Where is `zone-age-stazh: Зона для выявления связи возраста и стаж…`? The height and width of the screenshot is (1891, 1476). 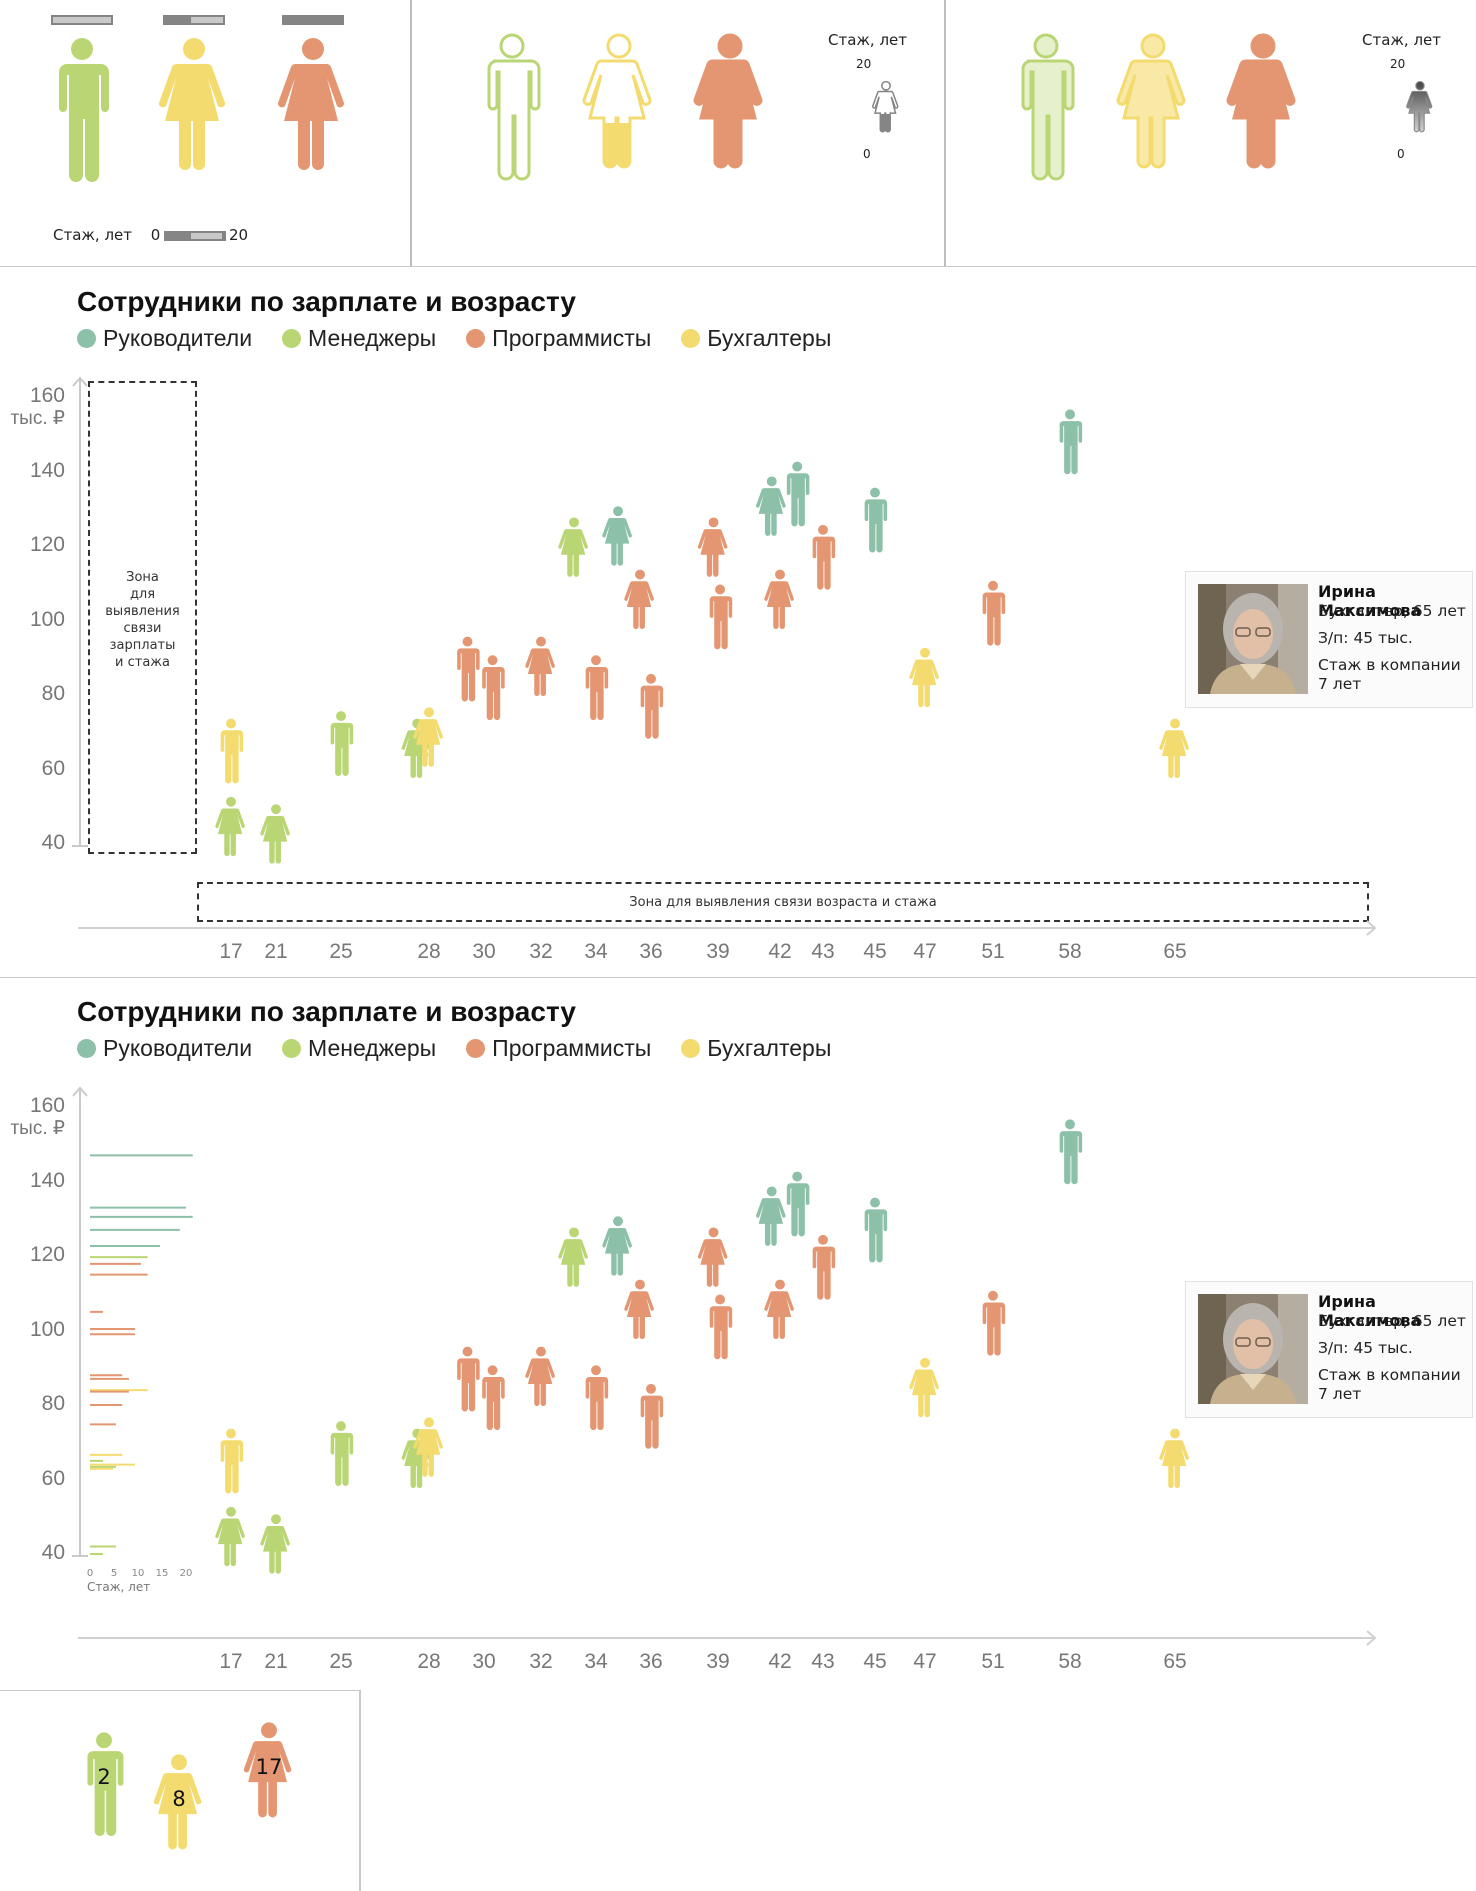 zone-age-stazh: Зона для выявления связи возраста и стаж… is located at coordinates (783, 902).